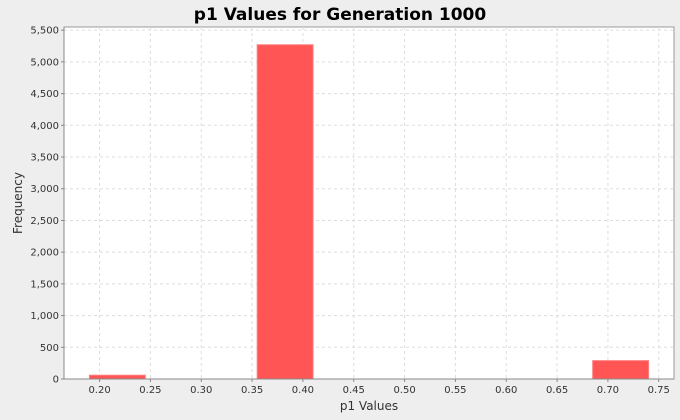 This screenshot has width=680, height=420. Describe the element at coordinates (44, 158) in the screenshot. I see `y-tick-label: 3,500` at that location.